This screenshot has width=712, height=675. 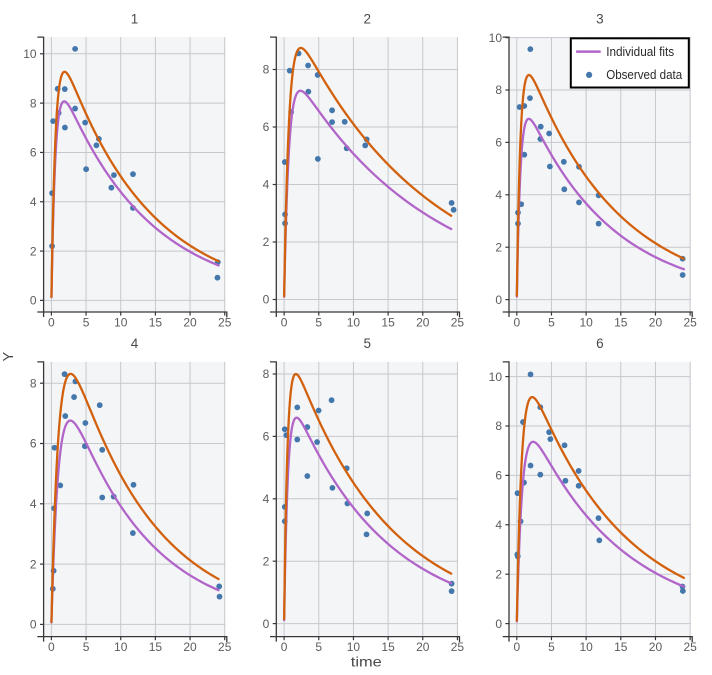 What do you see at coordinates (9, 356) in the screenshot?
I see `svg-text: Y` at bounding box center [9, 356].